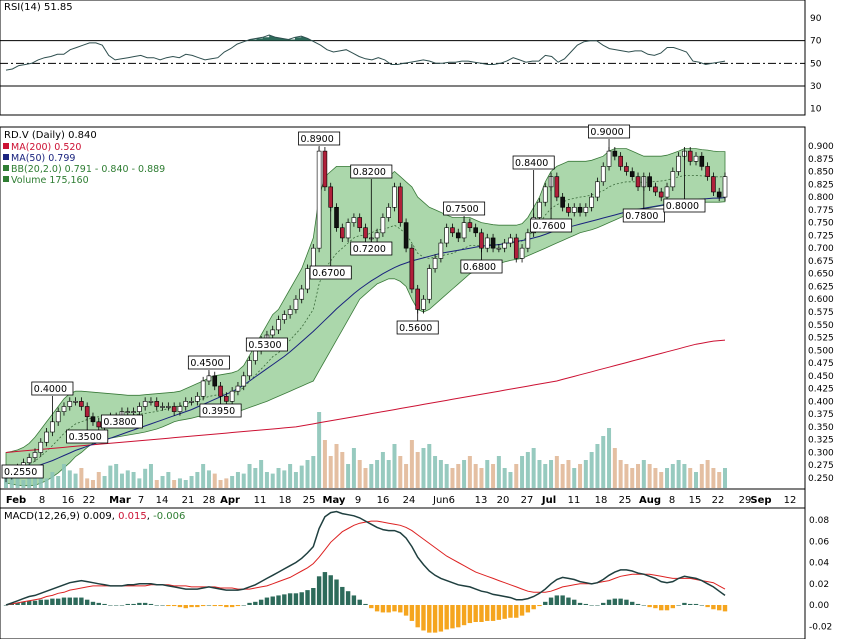  Describe the element at coordinates (816, 110) in the screenshot. I see `rsi-tick-label: 10` at that location.